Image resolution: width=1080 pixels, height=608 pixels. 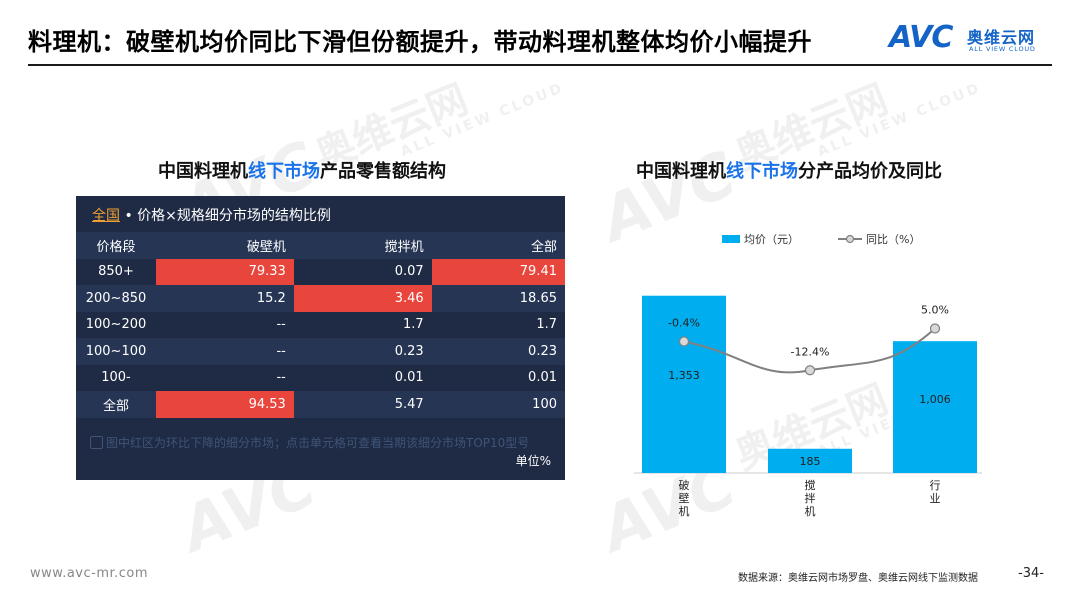 What do you see at coordinates (116, 245) in the screenshot?
I see `column-header-price-band: 价格段` at bounding box center [116, 245].